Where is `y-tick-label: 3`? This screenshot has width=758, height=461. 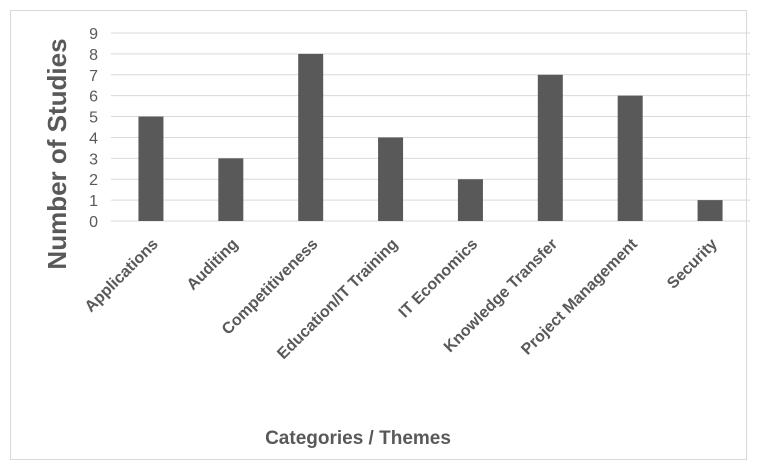
y-tick-label: 3 is located at coordinates (93, 159).